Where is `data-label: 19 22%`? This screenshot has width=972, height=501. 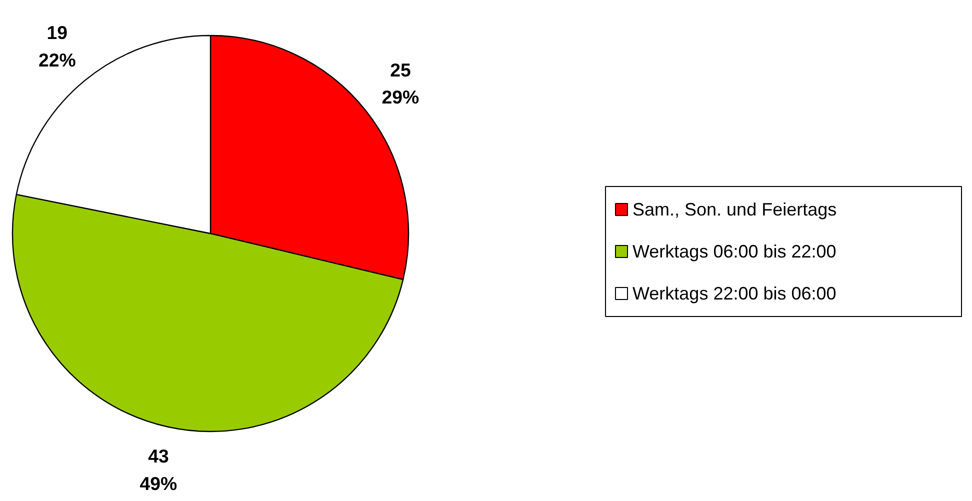
data-label: 19 22% is located at coordinates (57, 46).